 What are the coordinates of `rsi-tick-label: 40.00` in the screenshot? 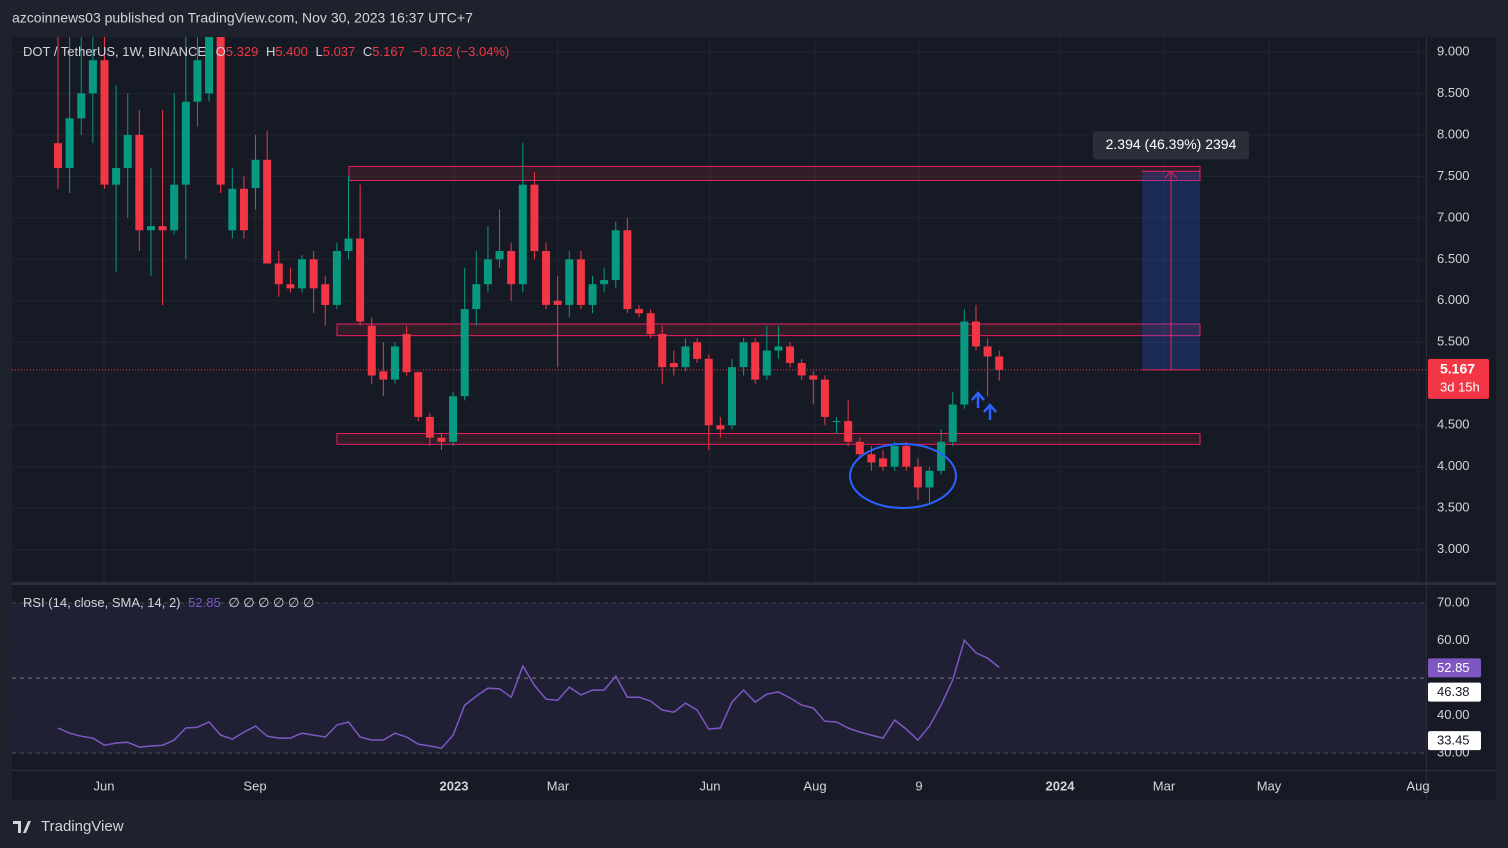 It's located at (1453, 714).